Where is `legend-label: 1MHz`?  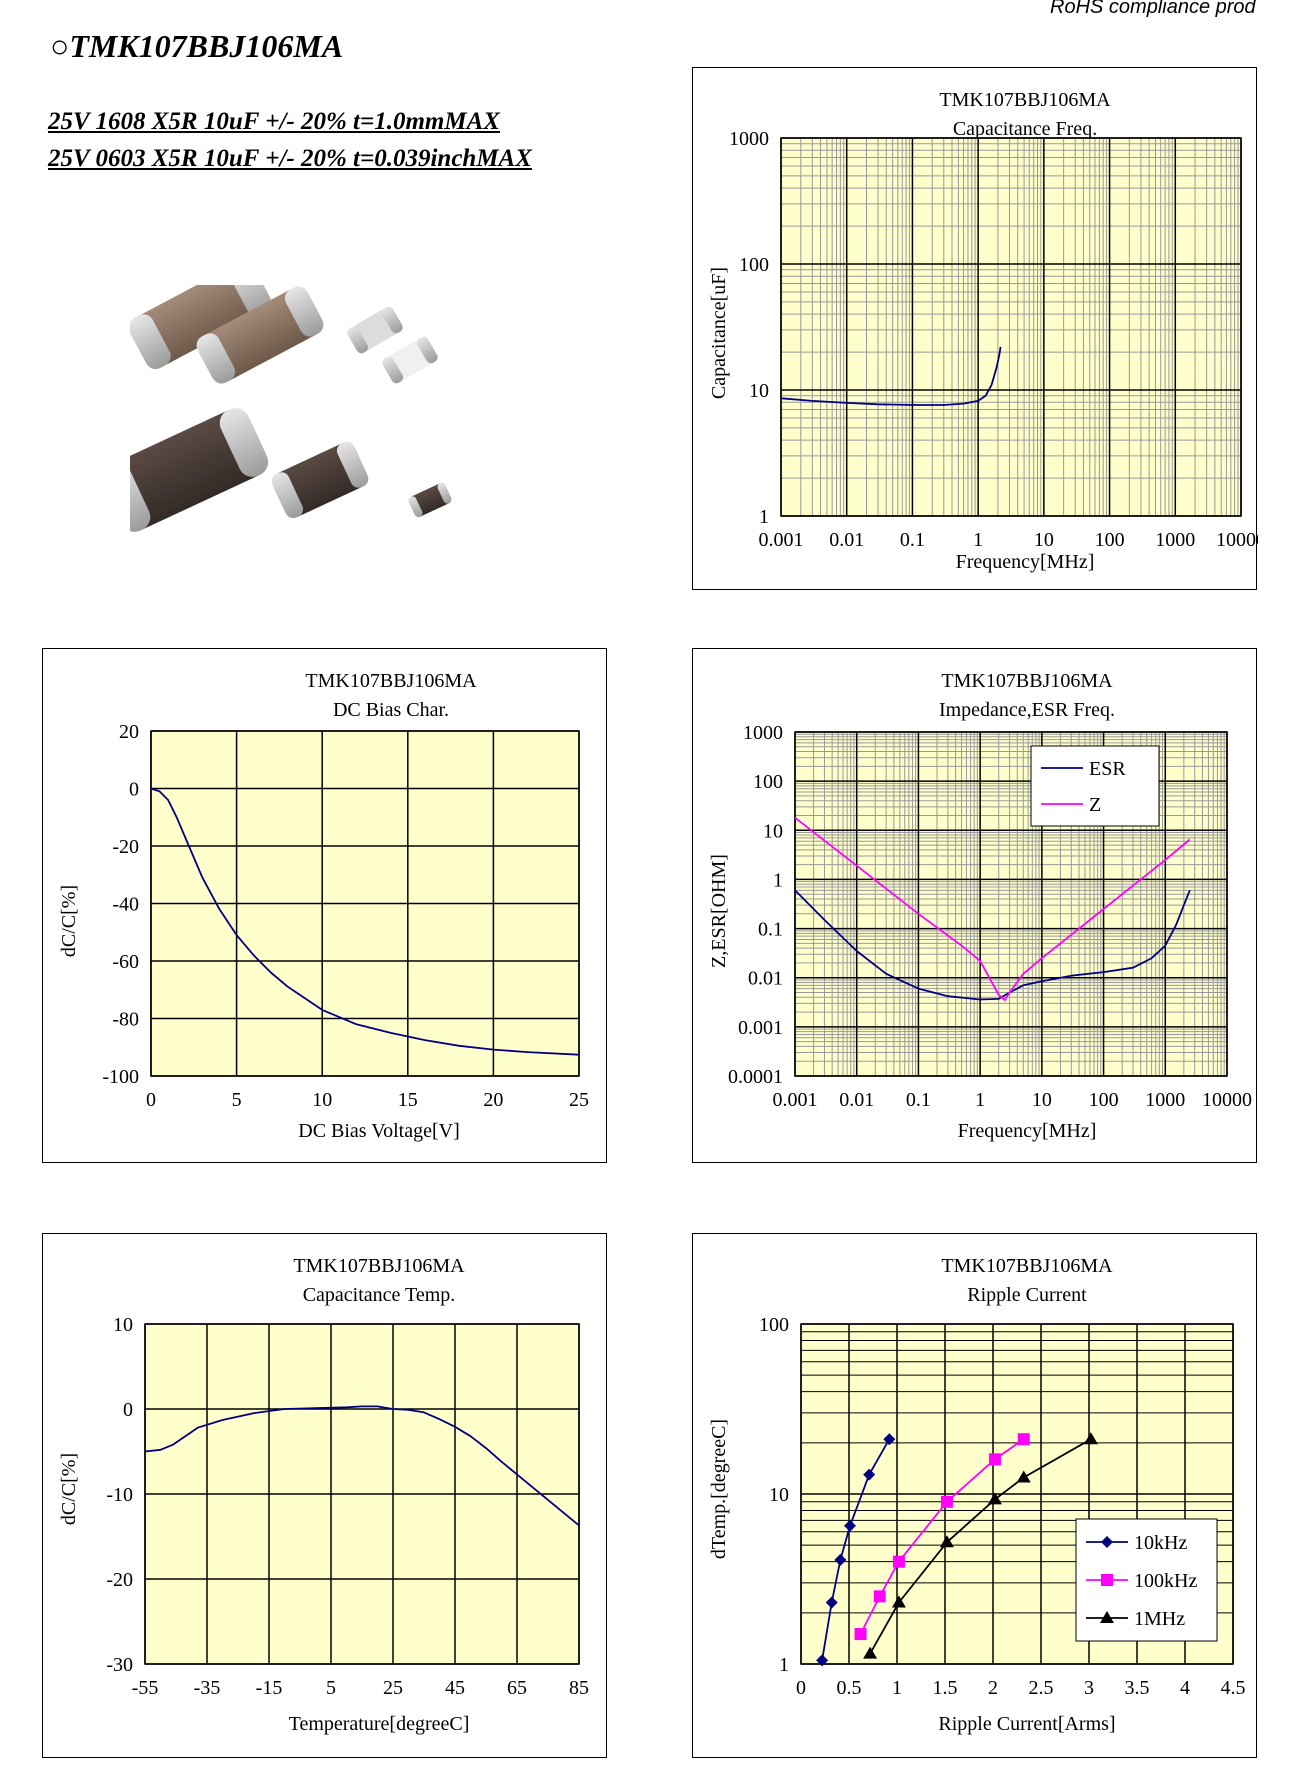 legend-label: 1MHz is located at coordinates (1159, 1619).